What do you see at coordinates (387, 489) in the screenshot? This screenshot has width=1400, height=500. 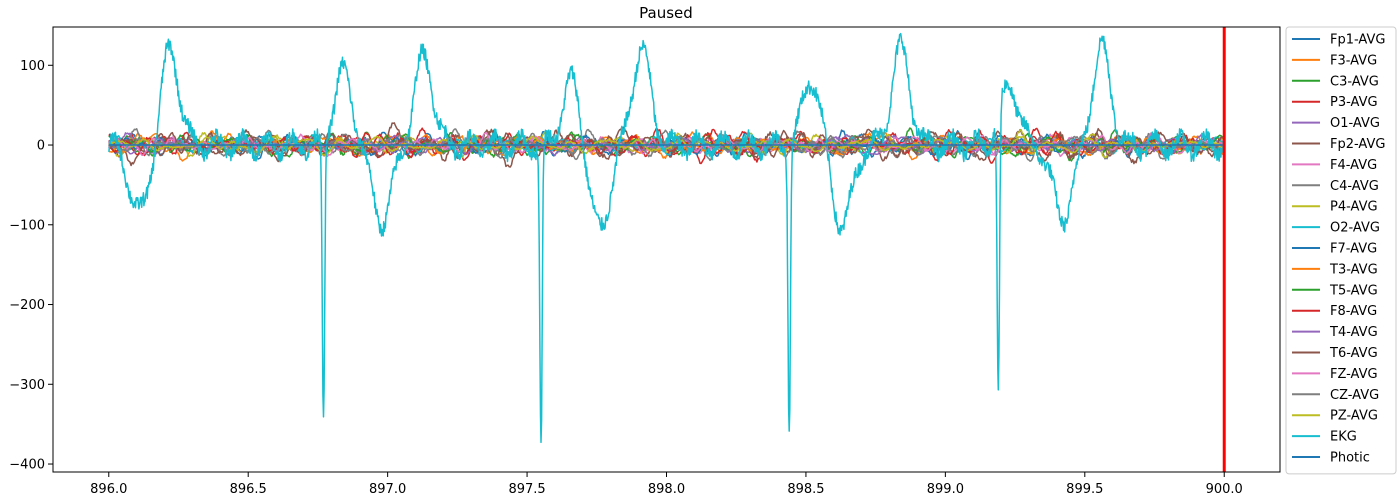 I see `x-tick-label: 897.0` at bounding box center [387, 489].